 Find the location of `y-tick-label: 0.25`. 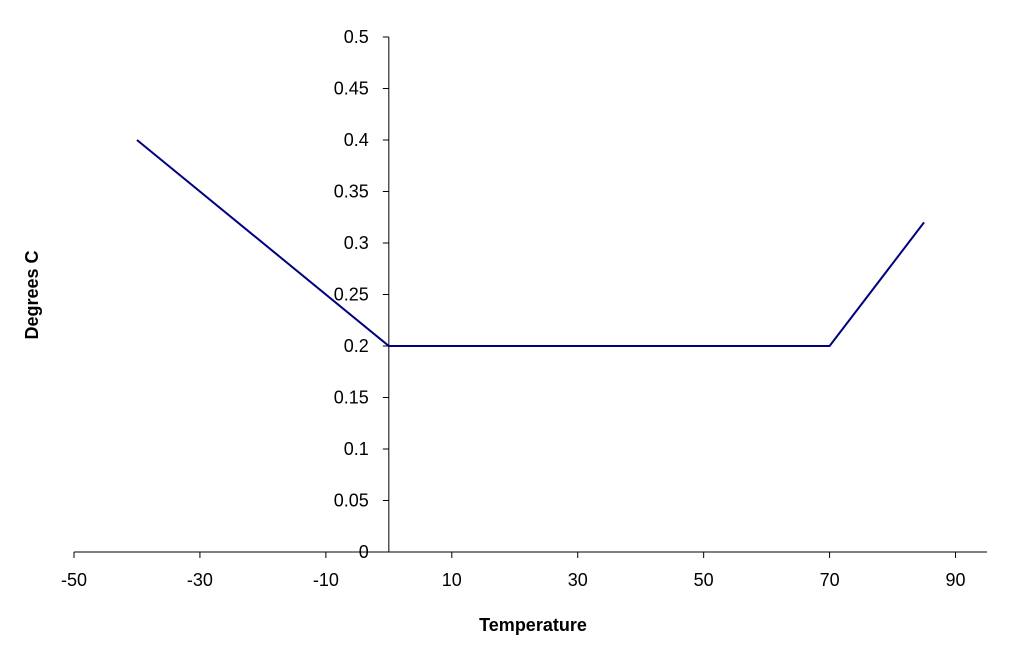

y-tick-label: 0.25 is located at coordinates (351, 295).